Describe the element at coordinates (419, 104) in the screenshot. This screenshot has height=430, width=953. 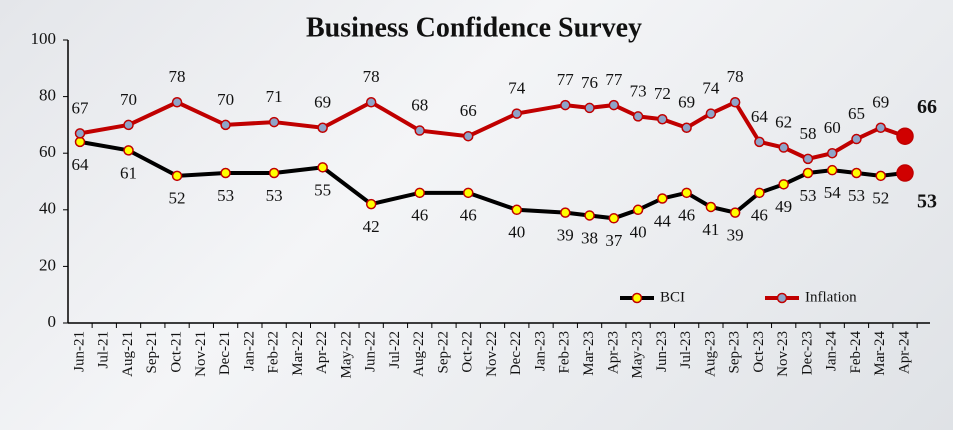
I see `data-label: 68` at that location.